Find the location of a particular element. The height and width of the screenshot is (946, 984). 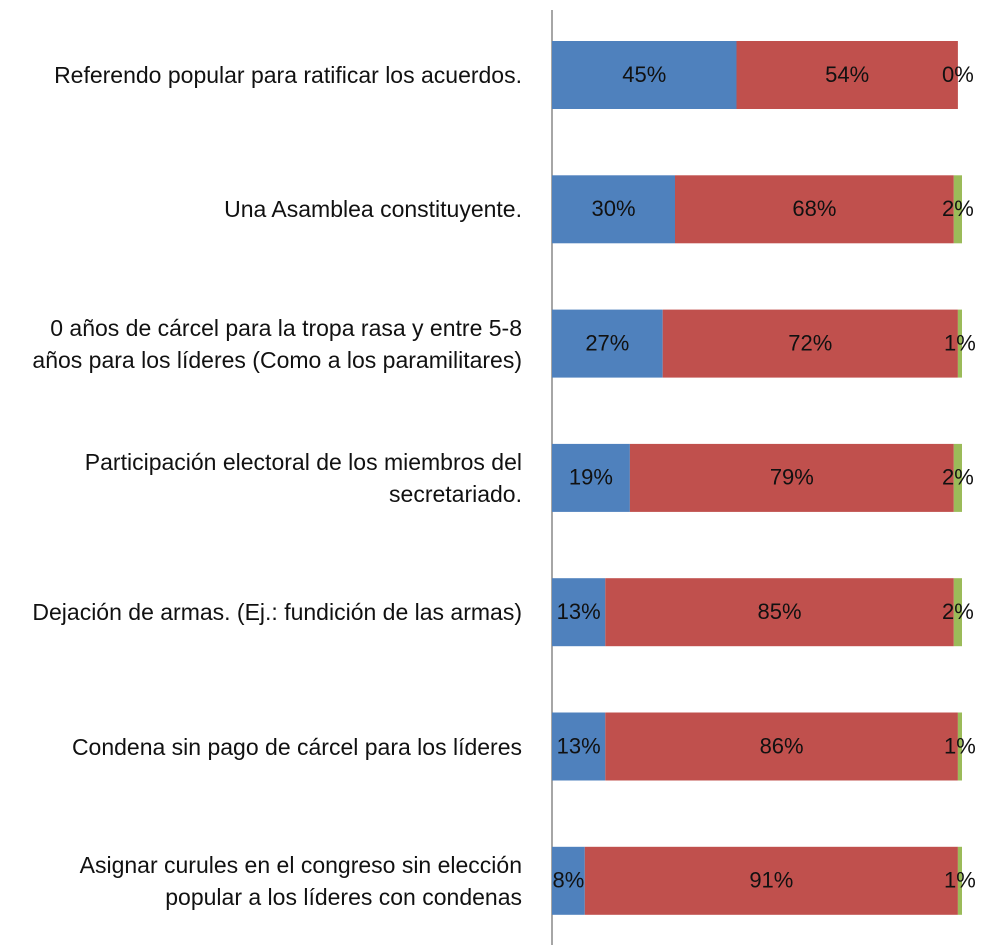

data-label: 79% is located at coordinates (792, 477).